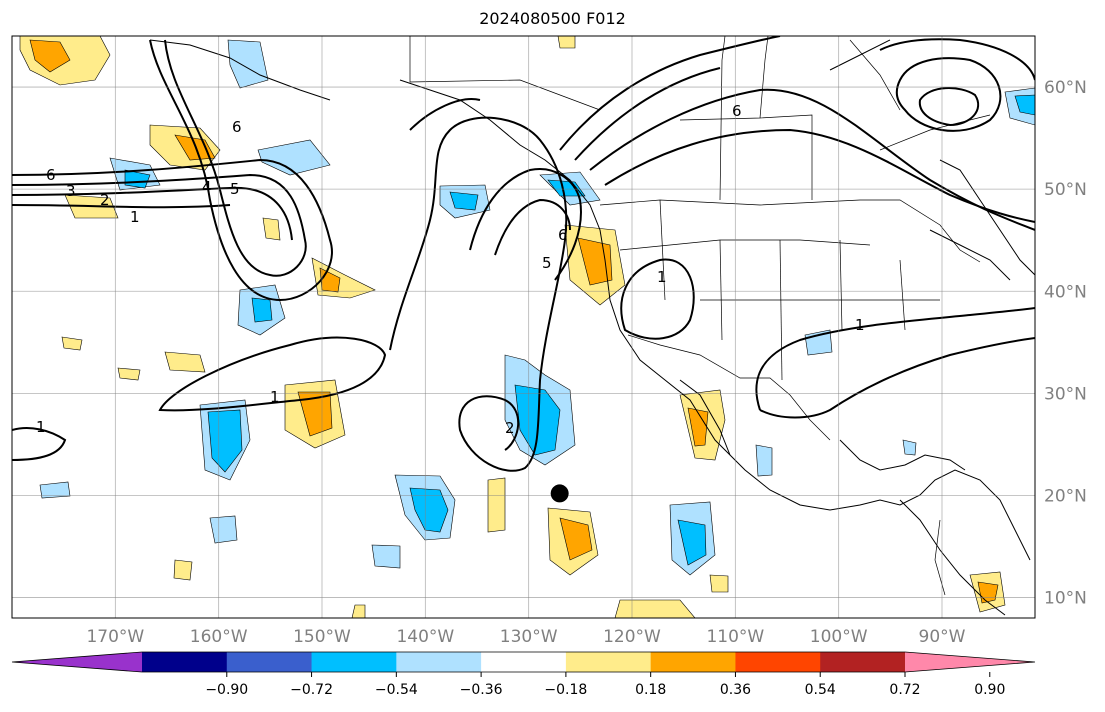 The width and height of the screenshot is (1105, 712). I want to click on storm-marker, so click(559, 493).